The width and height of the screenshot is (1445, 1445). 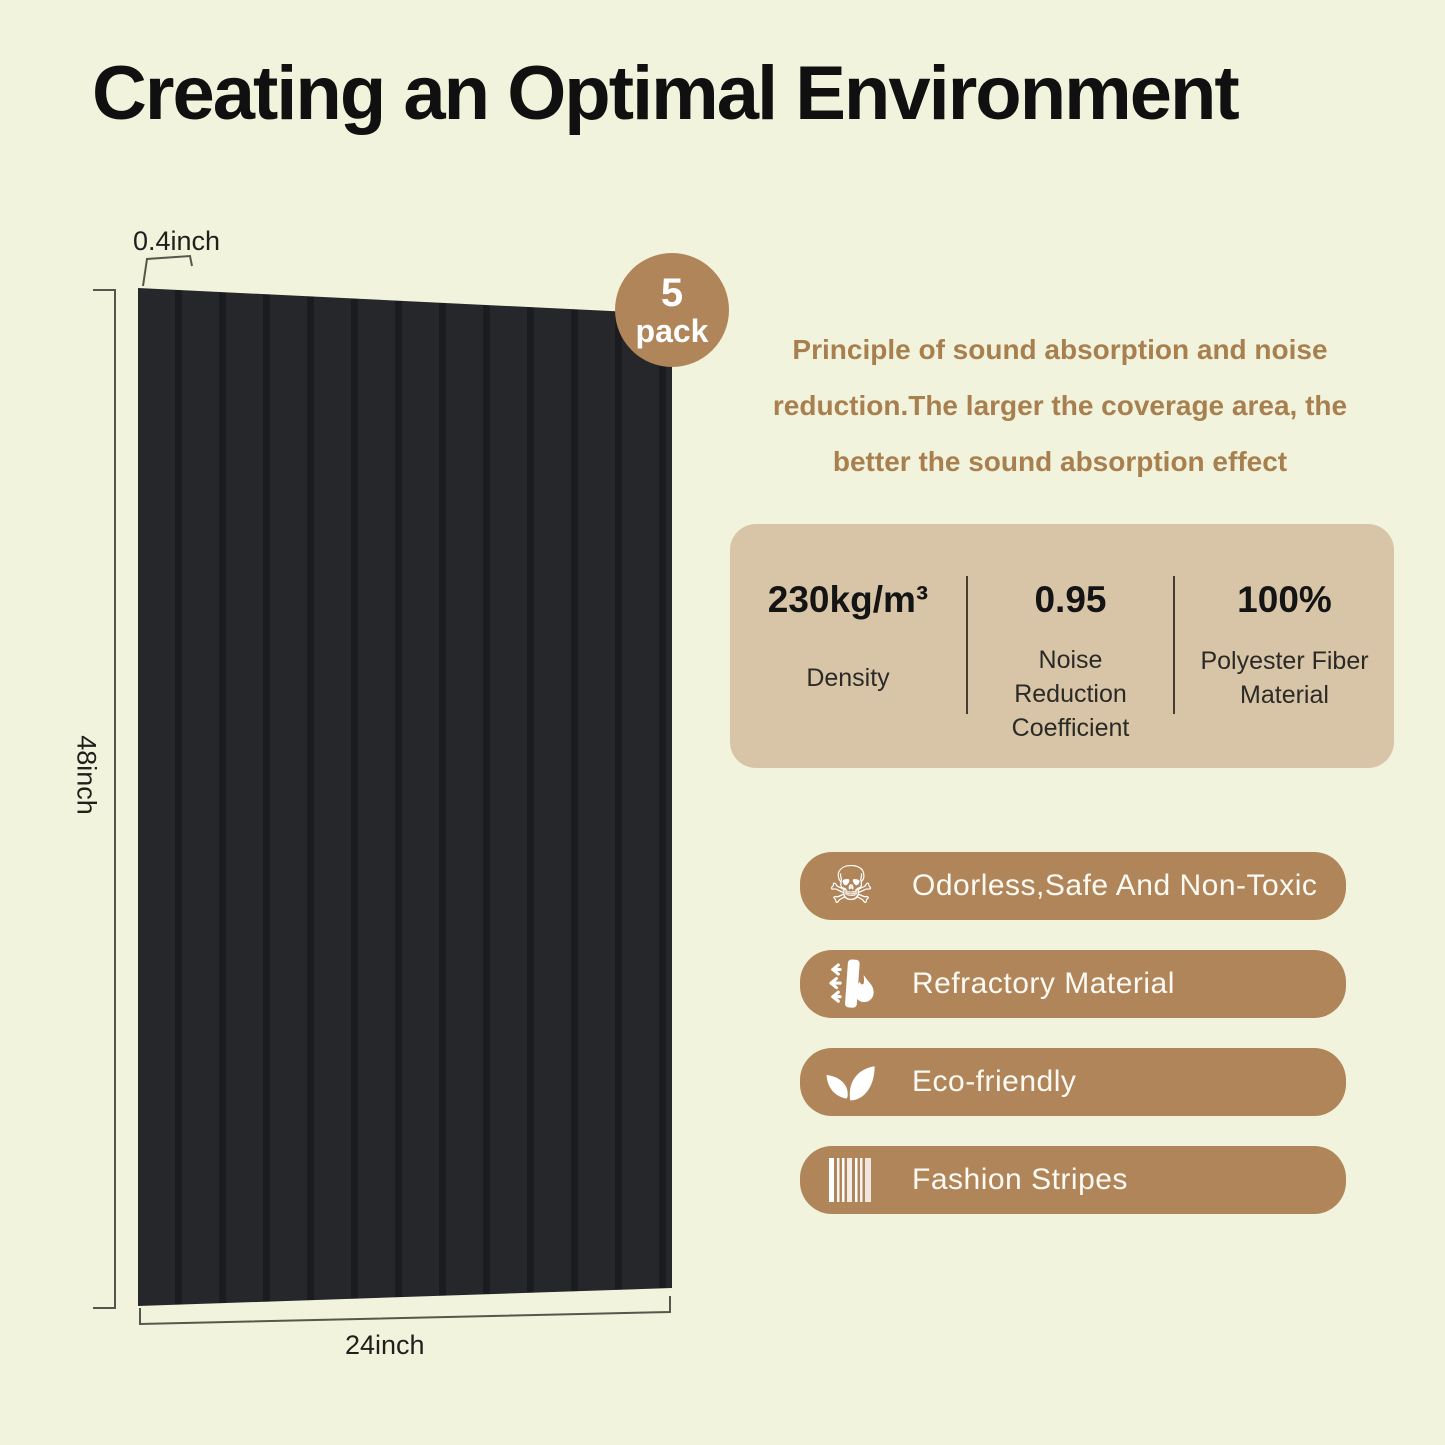 What do you see at coordinates (1115, 885) in the screenshot?
I see `feature-label: Odorless,Safe And Non-Toxic` at bounding box center [1115, 885].